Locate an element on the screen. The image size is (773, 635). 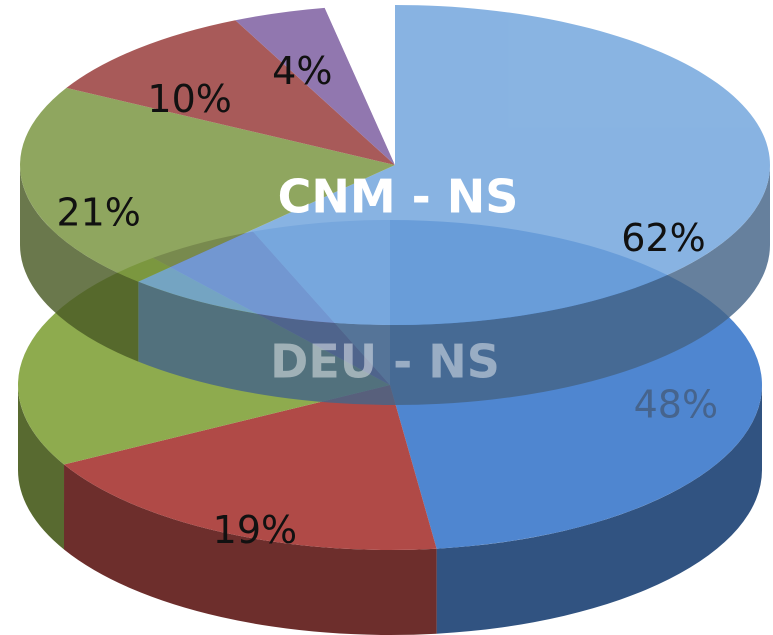
chart-title: CNM - NS is located at coordinates (398, 197).